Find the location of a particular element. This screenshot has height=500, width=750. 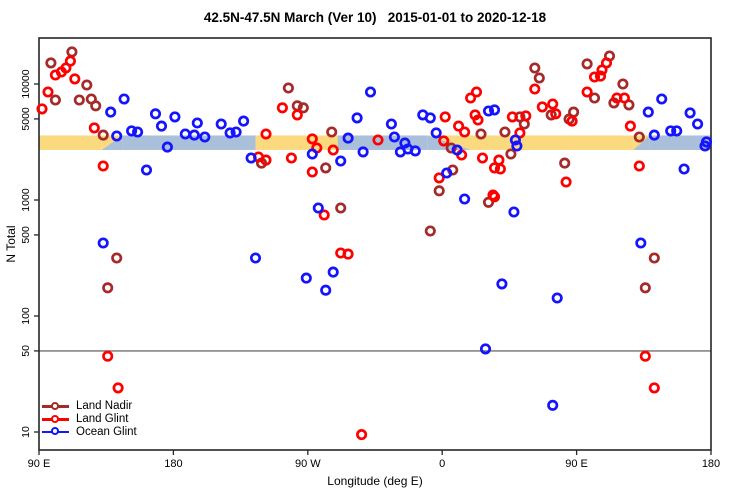

y-tick-label: 10000 is located at coordinates (26, 83).